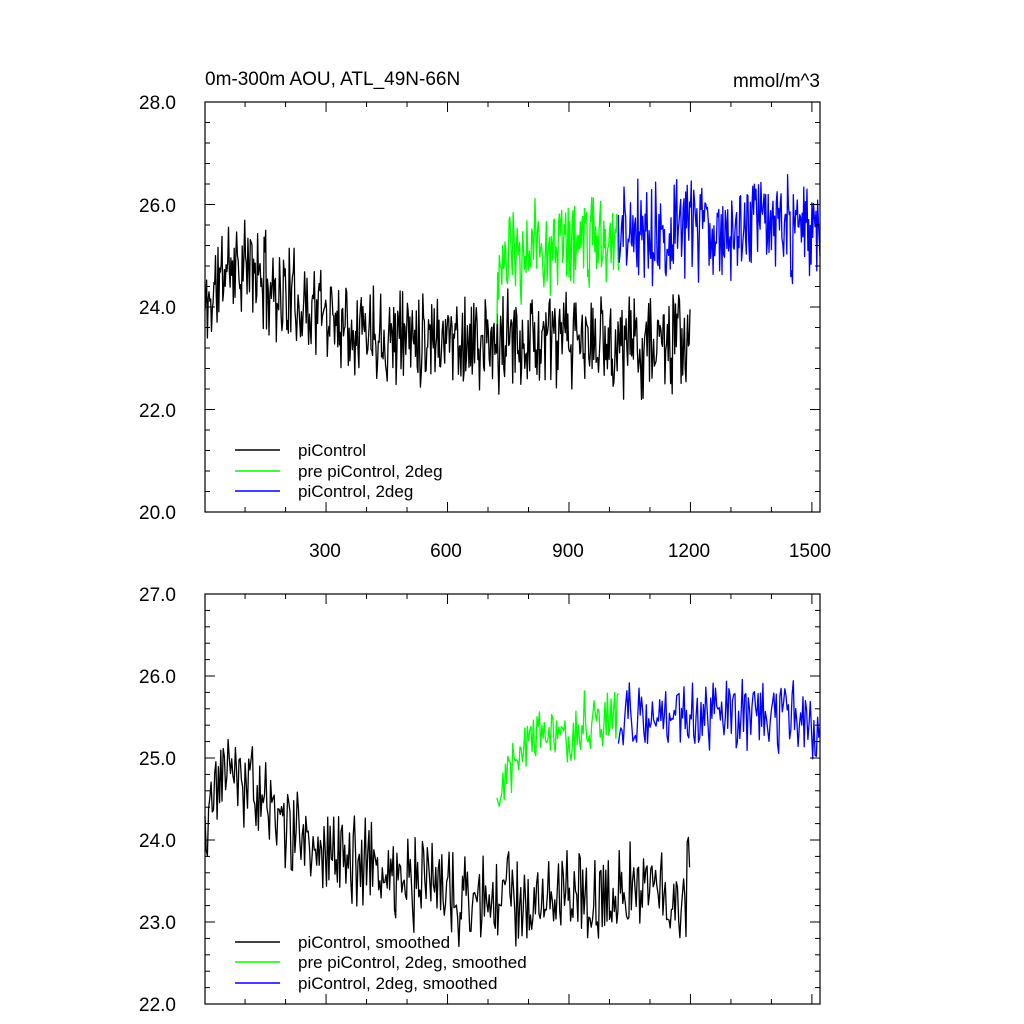  I want to click on legend-label: piControl, smoothed, so click(374, 942).